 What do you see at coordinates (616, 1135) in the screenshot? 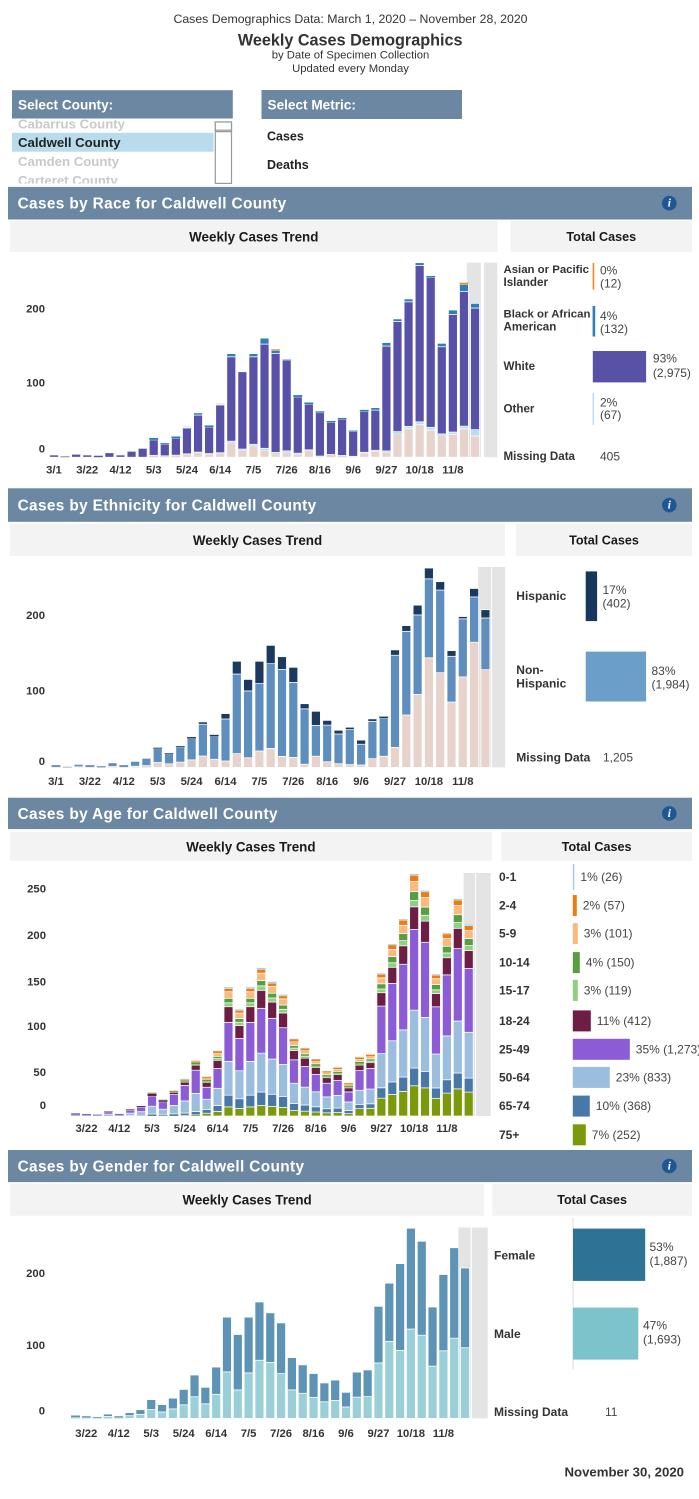
I see `svg-text: 7% (252)` at bounding box center [616, 1135].